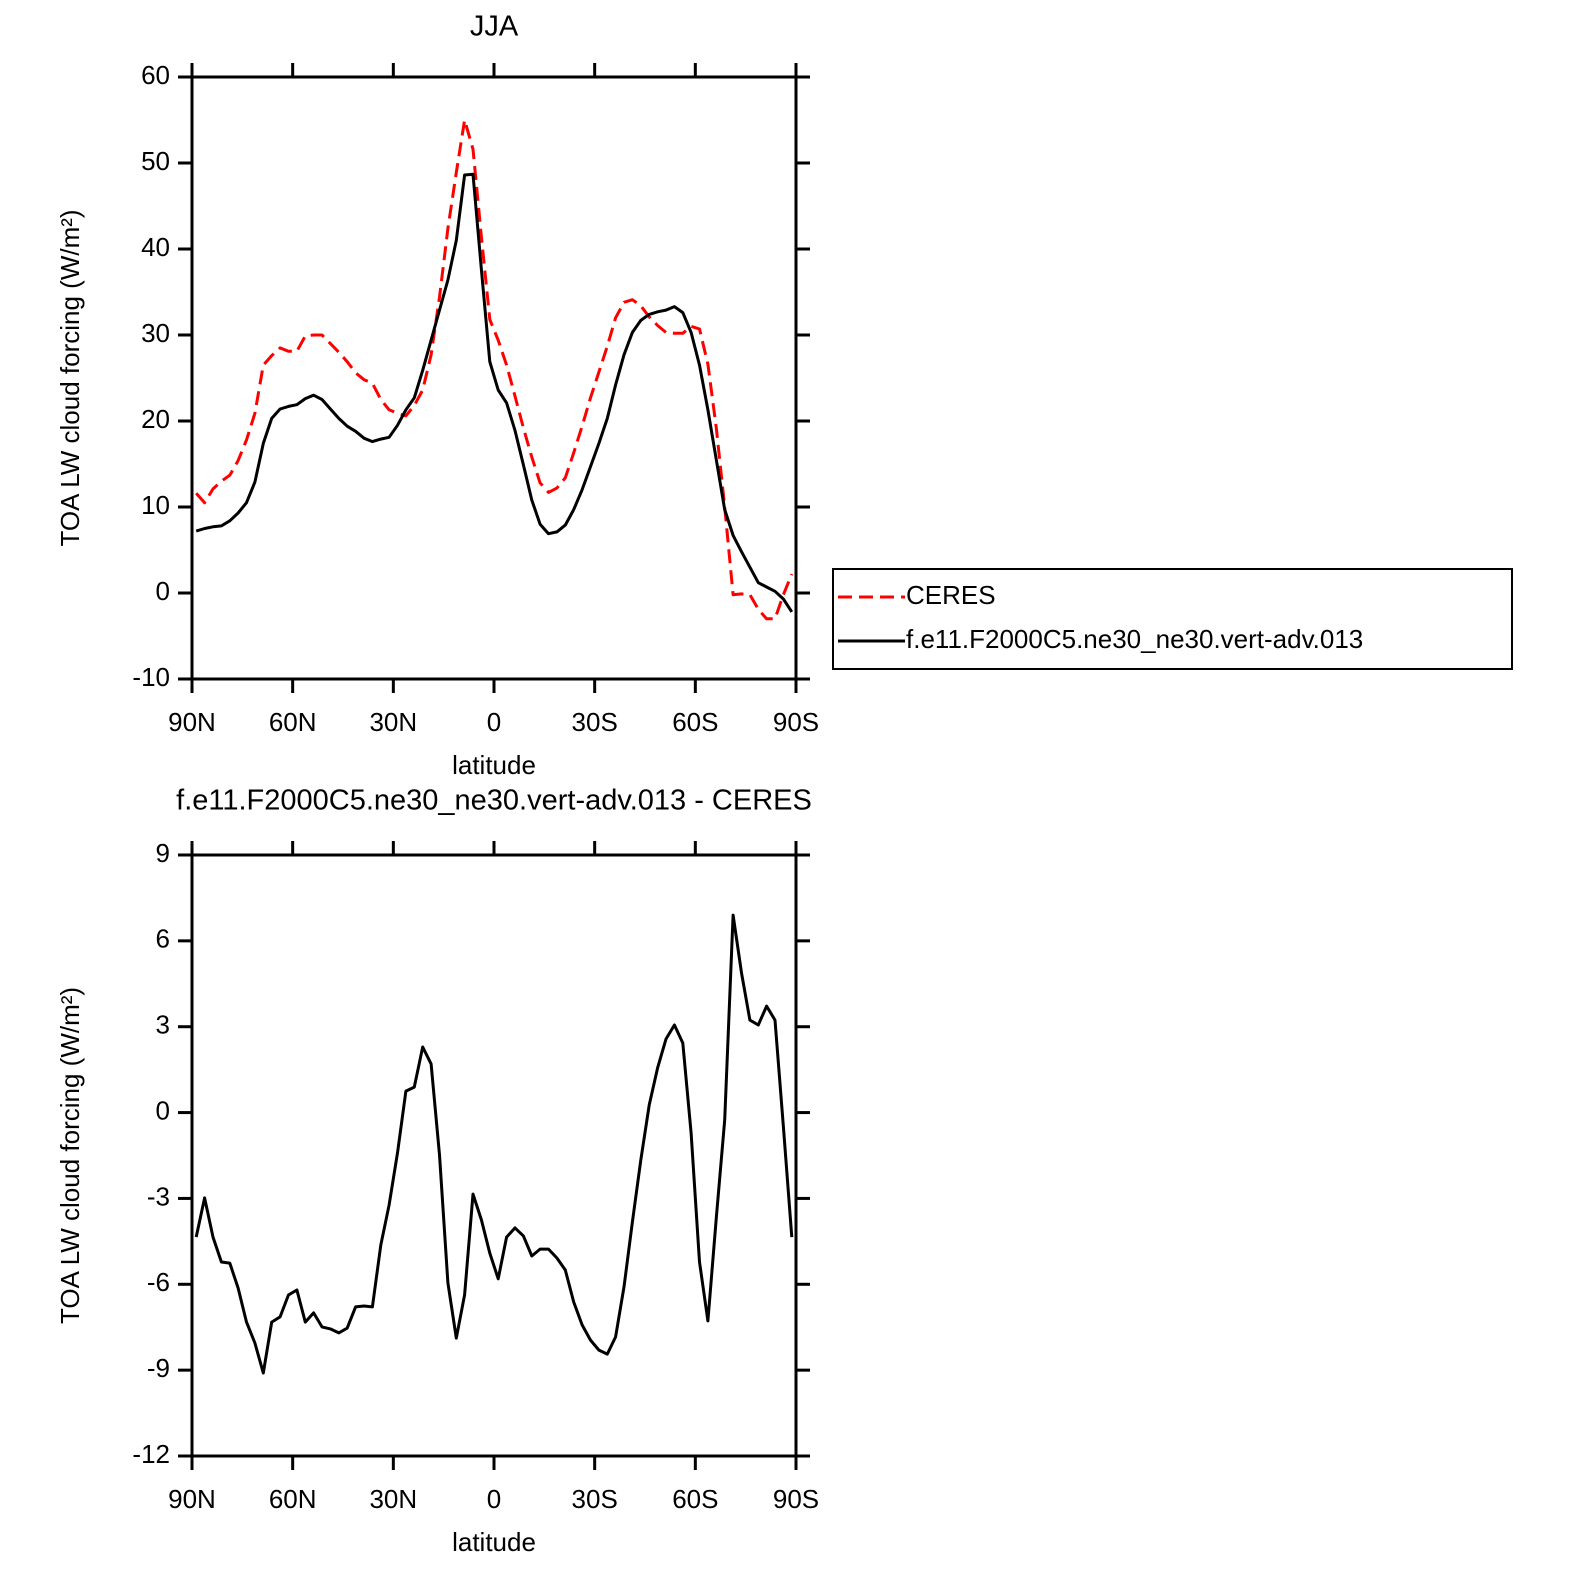 This screenshot has width=1583, height=1581. What do you see at coordinates (163, 939) in the screenshot?
I see `y-tick-label: 6` at bounding box center [163, 939].